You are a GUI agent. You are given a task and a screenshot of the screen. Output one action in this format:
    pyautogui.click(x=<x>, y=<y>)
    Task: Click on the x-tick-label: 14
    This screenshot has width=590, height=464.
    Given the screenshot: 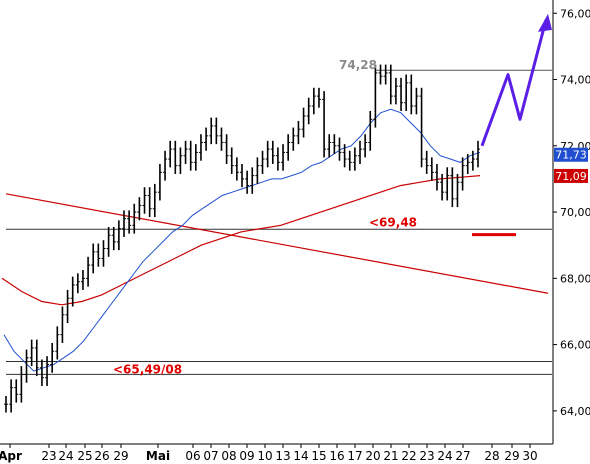 What is the action you would take?
    pyautogui.click(x=300, y=456)
    